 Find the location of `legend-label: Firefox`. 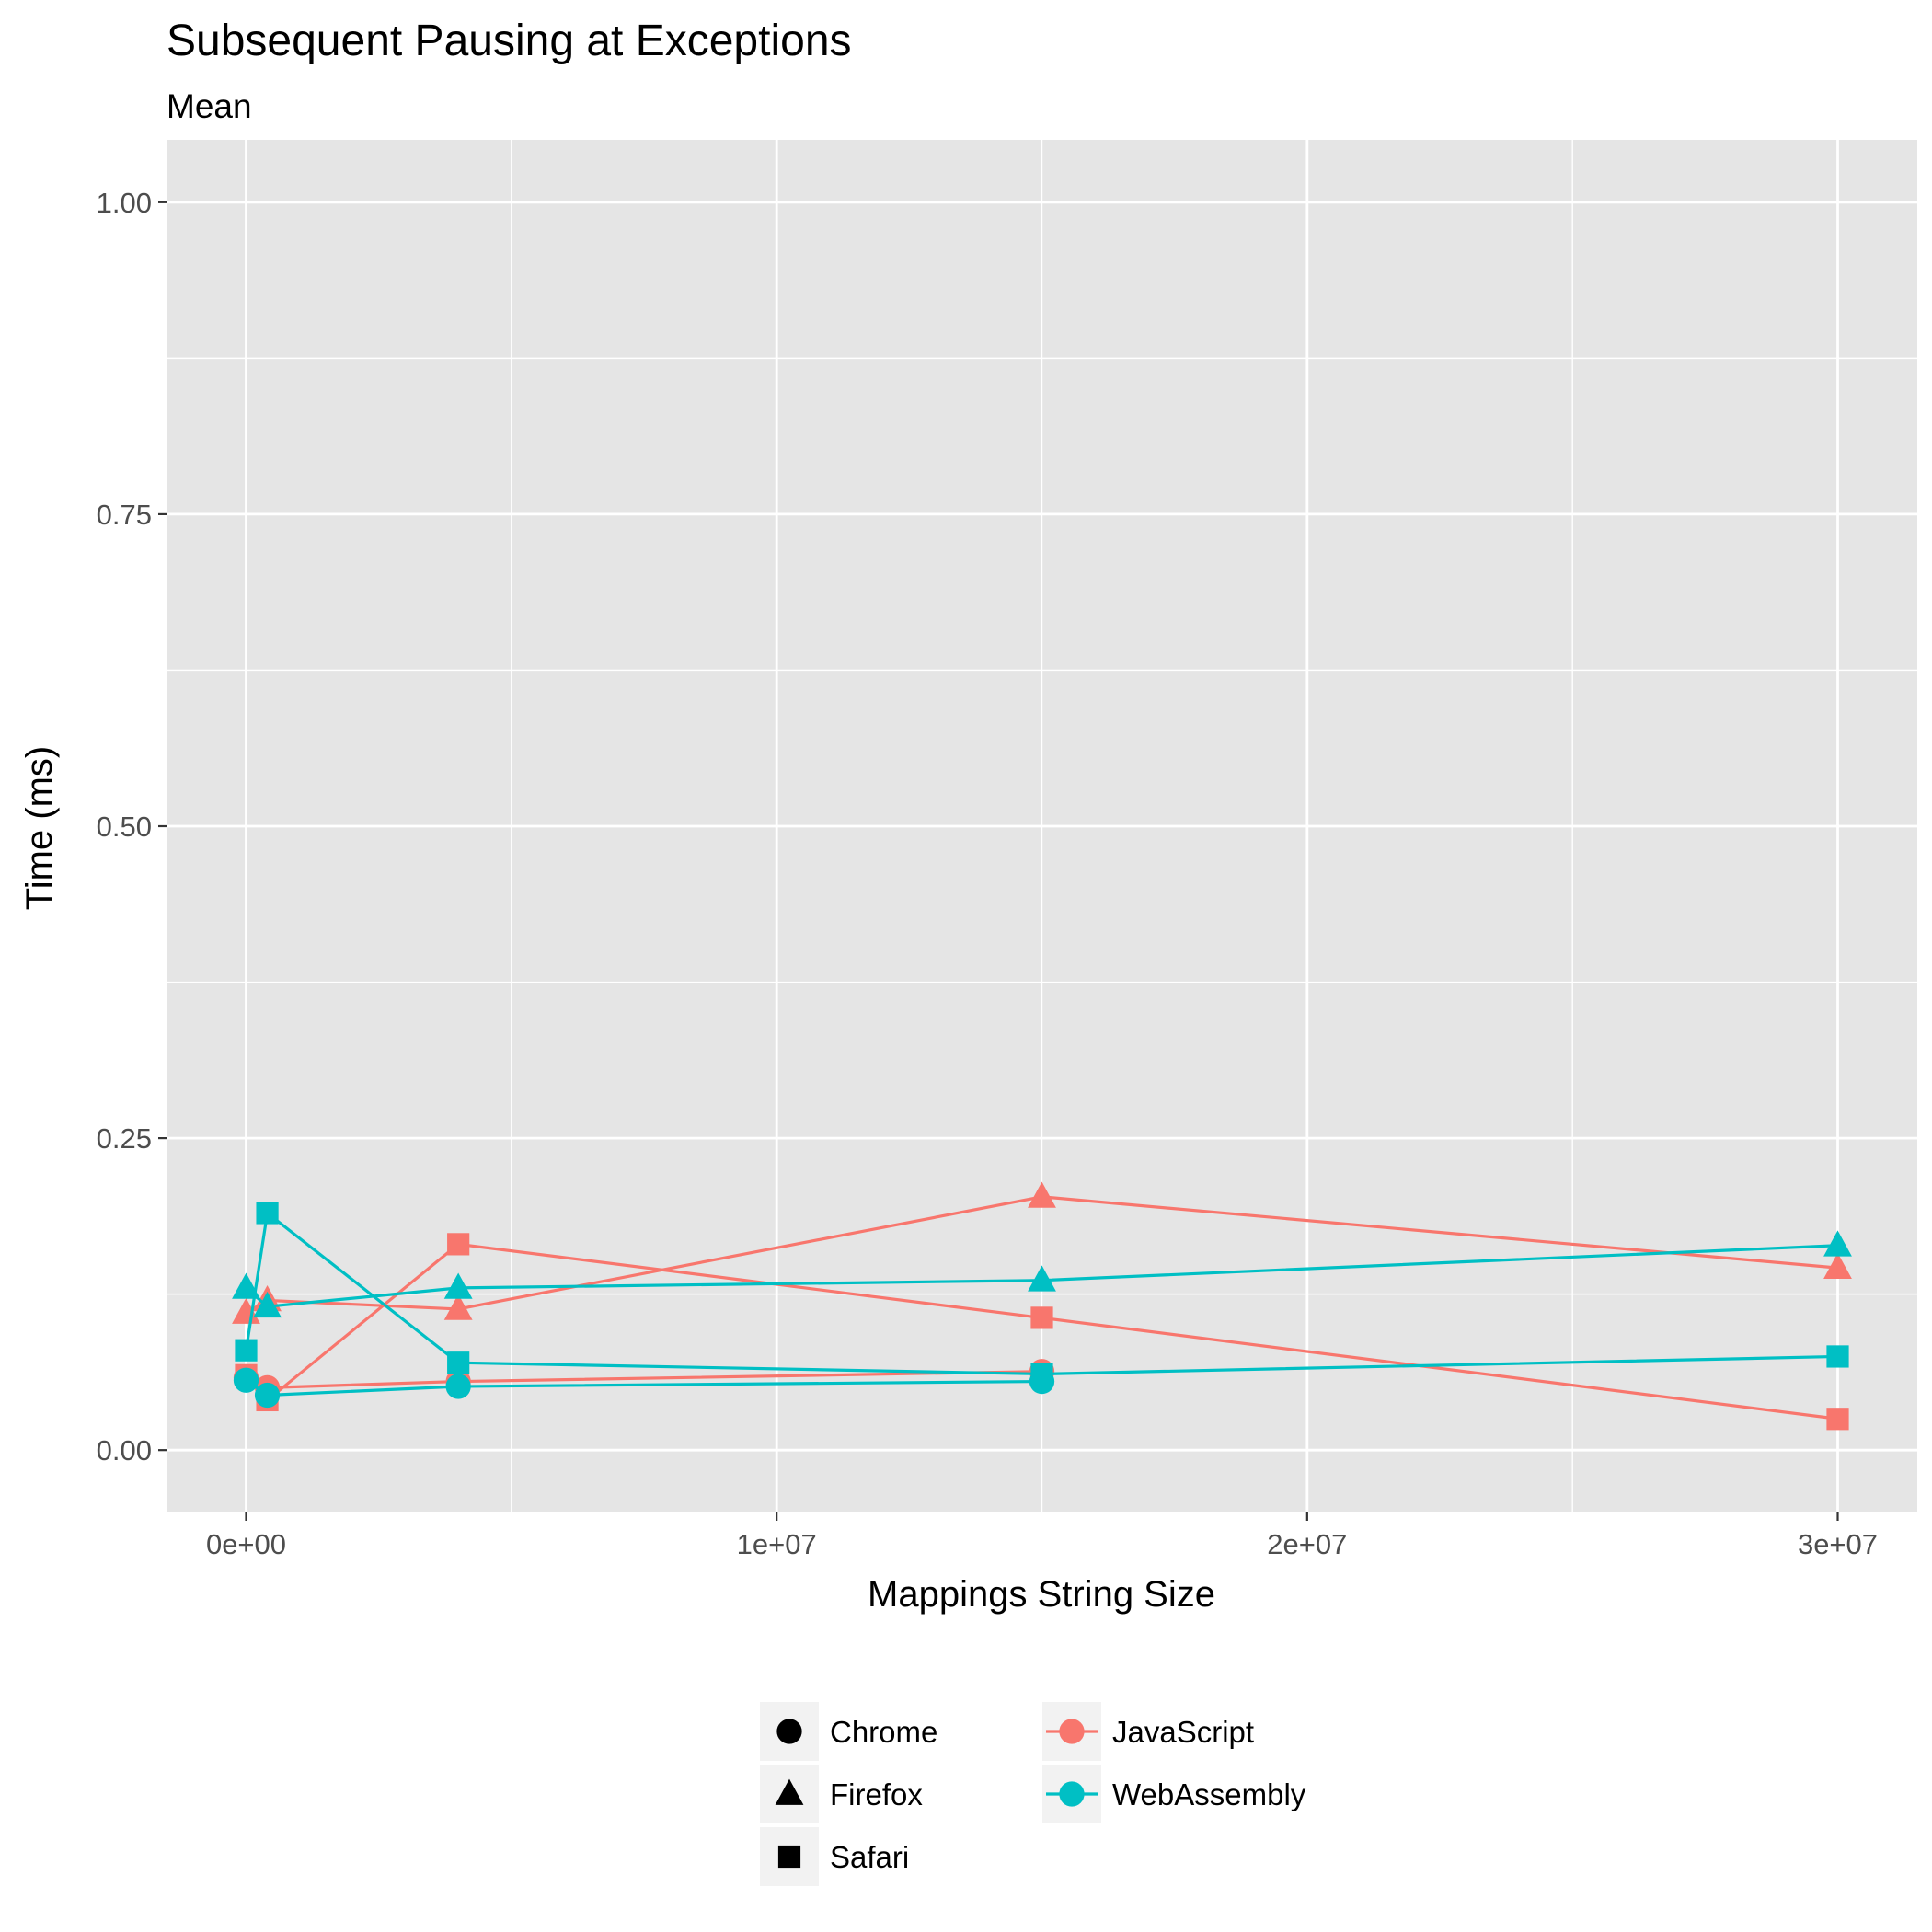

legend-label: Firefox is located at coordinates (876, 1794).